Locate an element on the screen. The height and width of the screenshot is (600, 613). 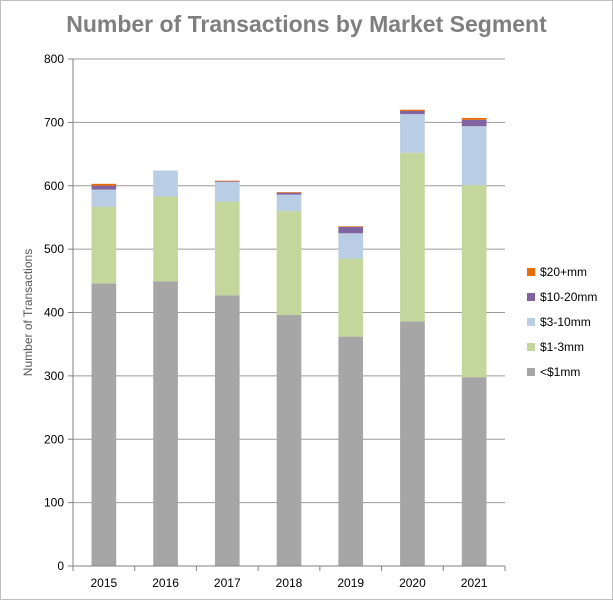
y-tick-label: 200 is located at coordinates (54, 439).